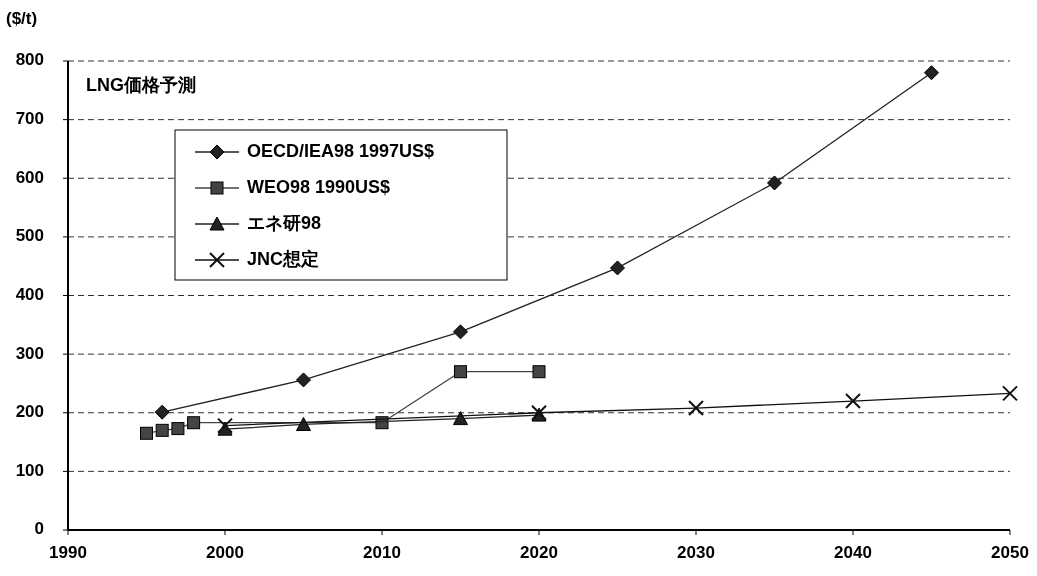 The height and width of the screenshot is (576, 1037). What do you see at coordinates (696, 552) in the screenshot?
I see `x-tick-label: 2030` at bounding box center [696, 552].